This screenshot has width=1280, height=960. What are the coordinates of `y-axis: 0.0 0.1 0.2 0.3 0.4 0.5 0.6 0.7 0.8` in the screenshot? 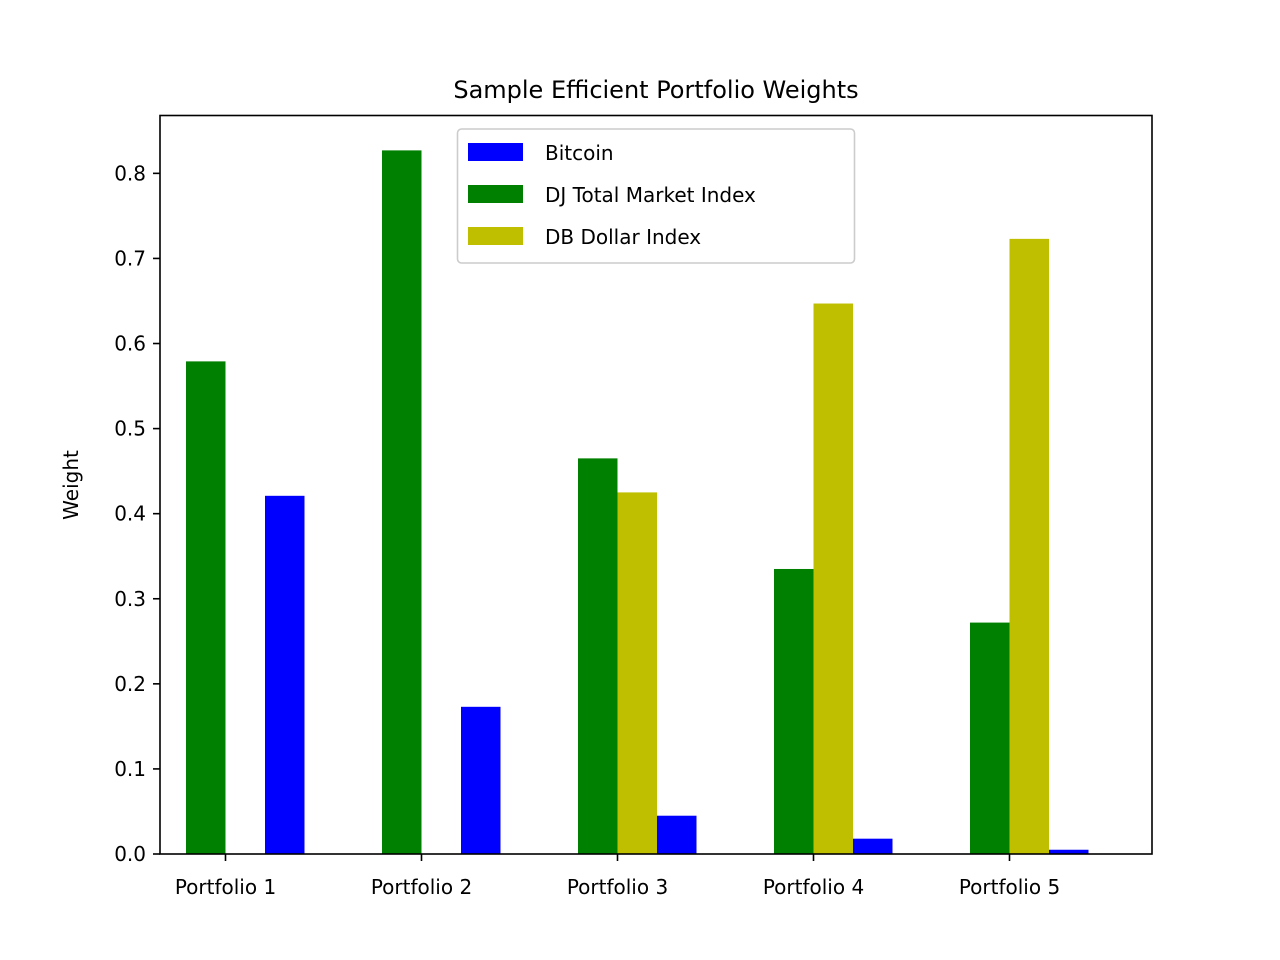 It's located at (137, 513).